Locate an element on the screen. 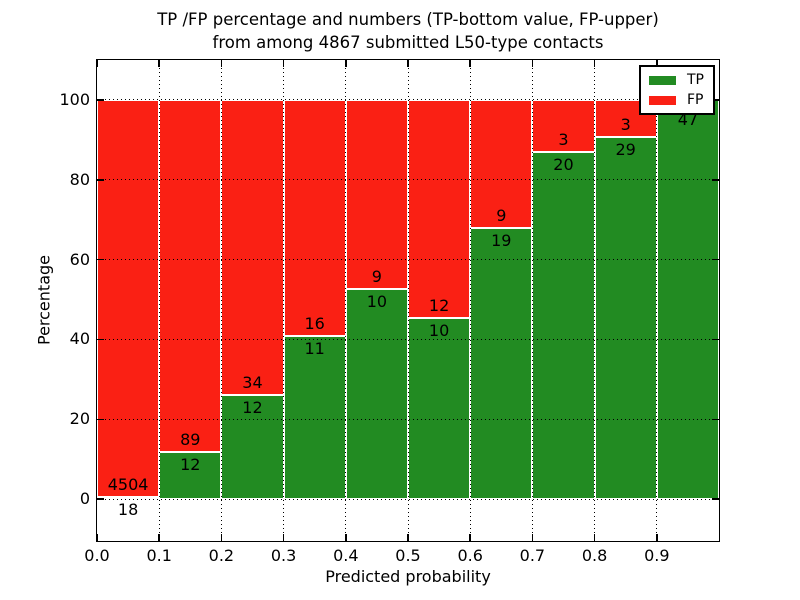 The width and height of the screenshot is (800, 600). y-tick-label: 100 is located at coordinates (74, 99).